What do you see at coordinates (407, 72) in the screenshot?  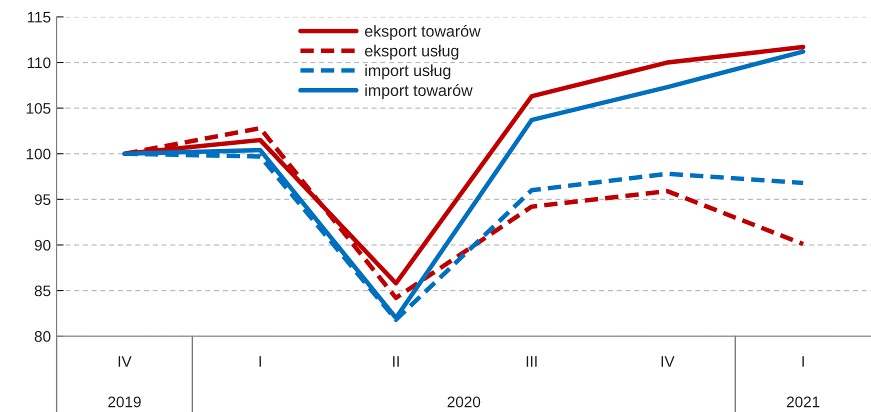 I see `legend-label: import usług` at bounding box center [407, 72].